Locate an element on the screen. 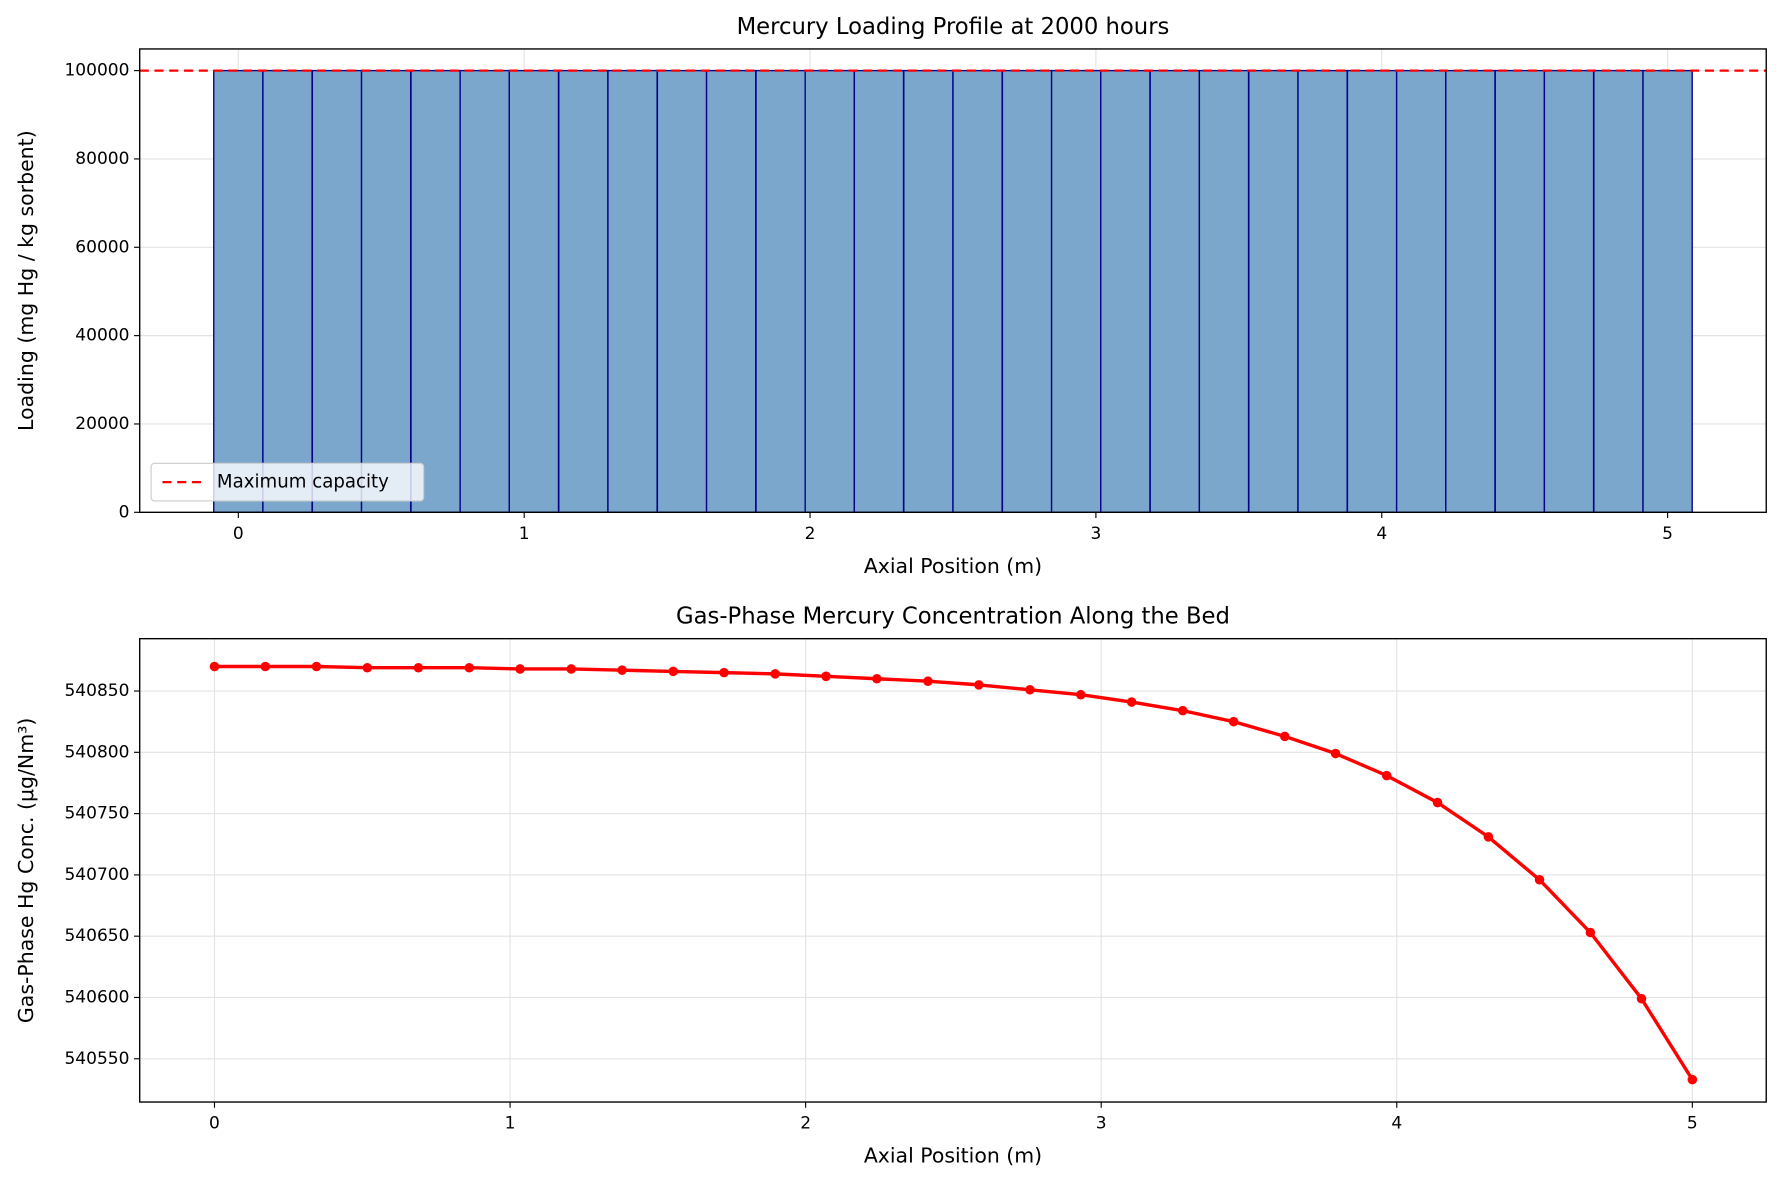 This screenshot has height=1184, width=1781. legend-label: Maximum capacity is located at coordinates (303, 482).